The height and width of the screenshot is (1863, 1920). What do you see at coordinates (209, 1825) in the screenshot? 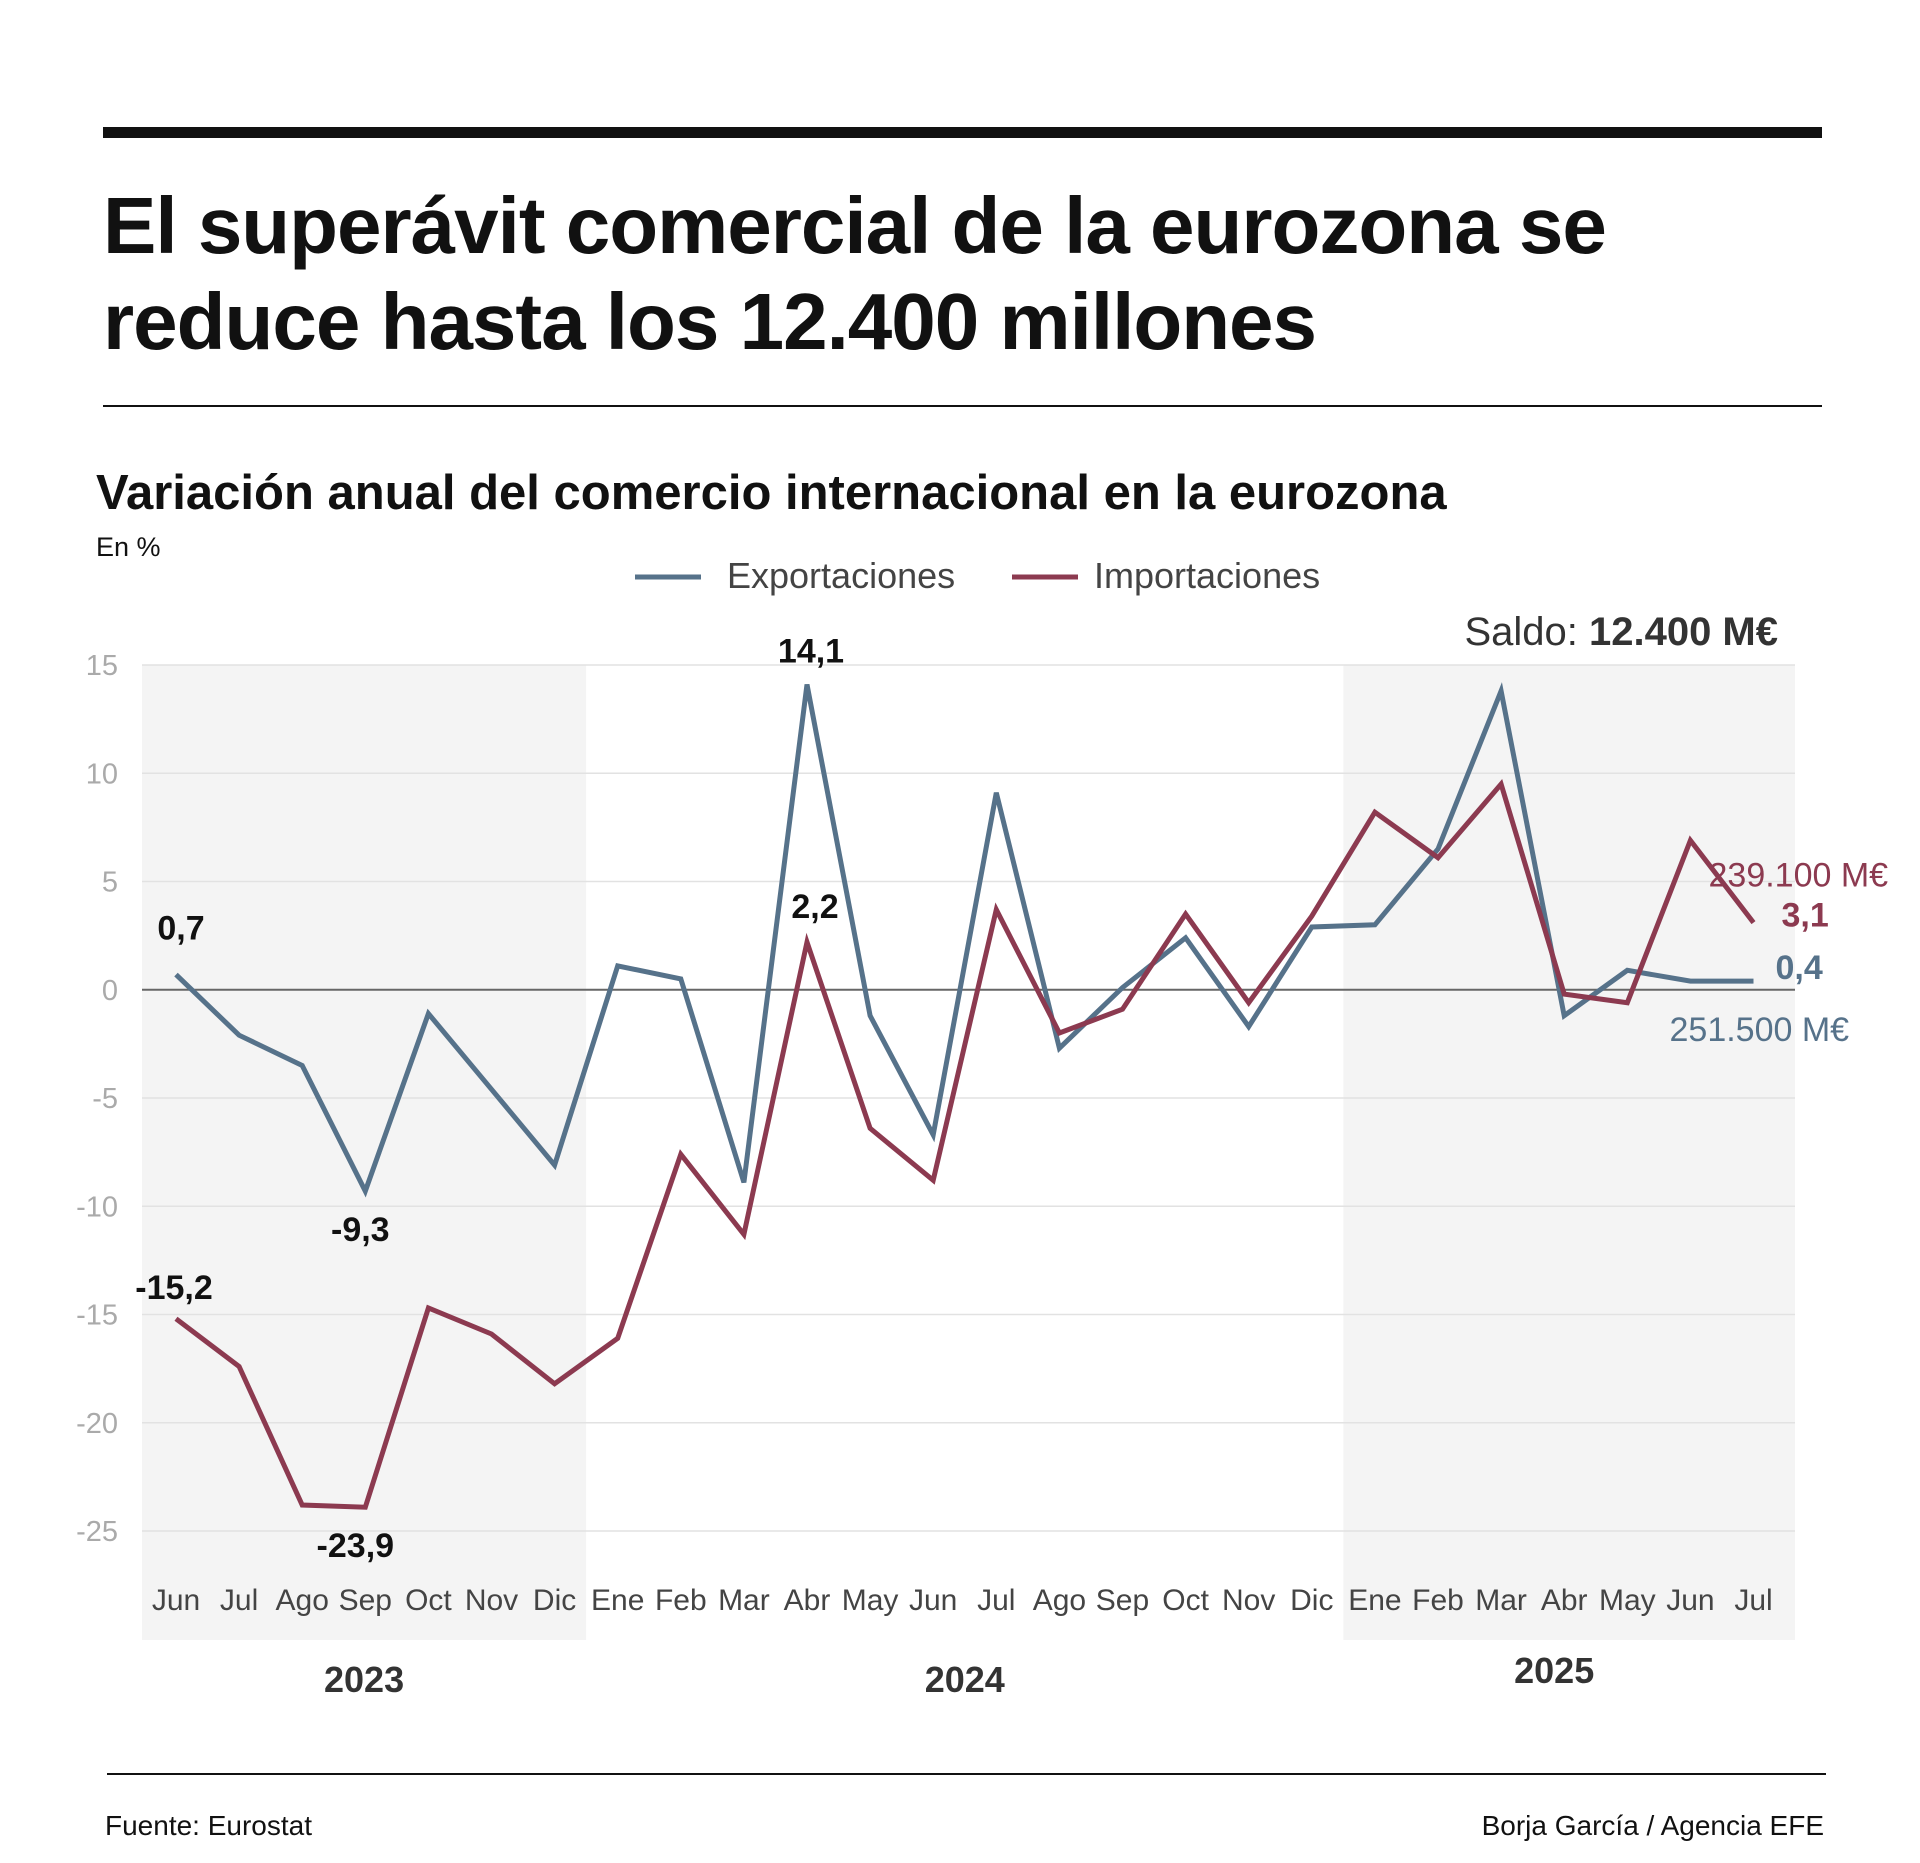
I see `source-note: Fuente: Eurostat` at bounding box center [209, 1825].